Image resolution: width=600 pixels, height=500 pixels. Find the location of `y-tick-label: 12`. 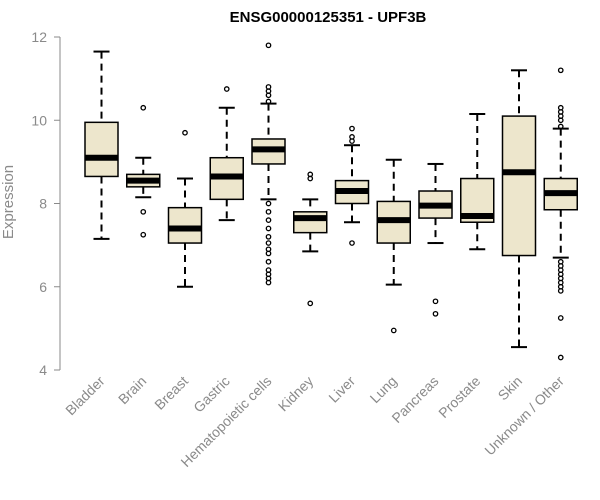

y-tick-label: 12 is located at coordinates (39, 37).